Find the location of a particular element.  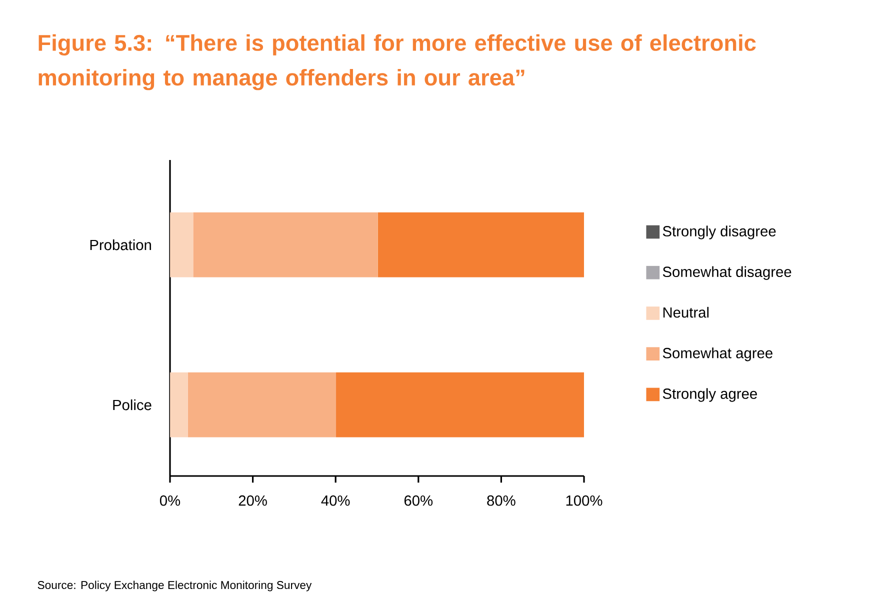

y-tick-label: Probation is located at coordinates (120, 244).